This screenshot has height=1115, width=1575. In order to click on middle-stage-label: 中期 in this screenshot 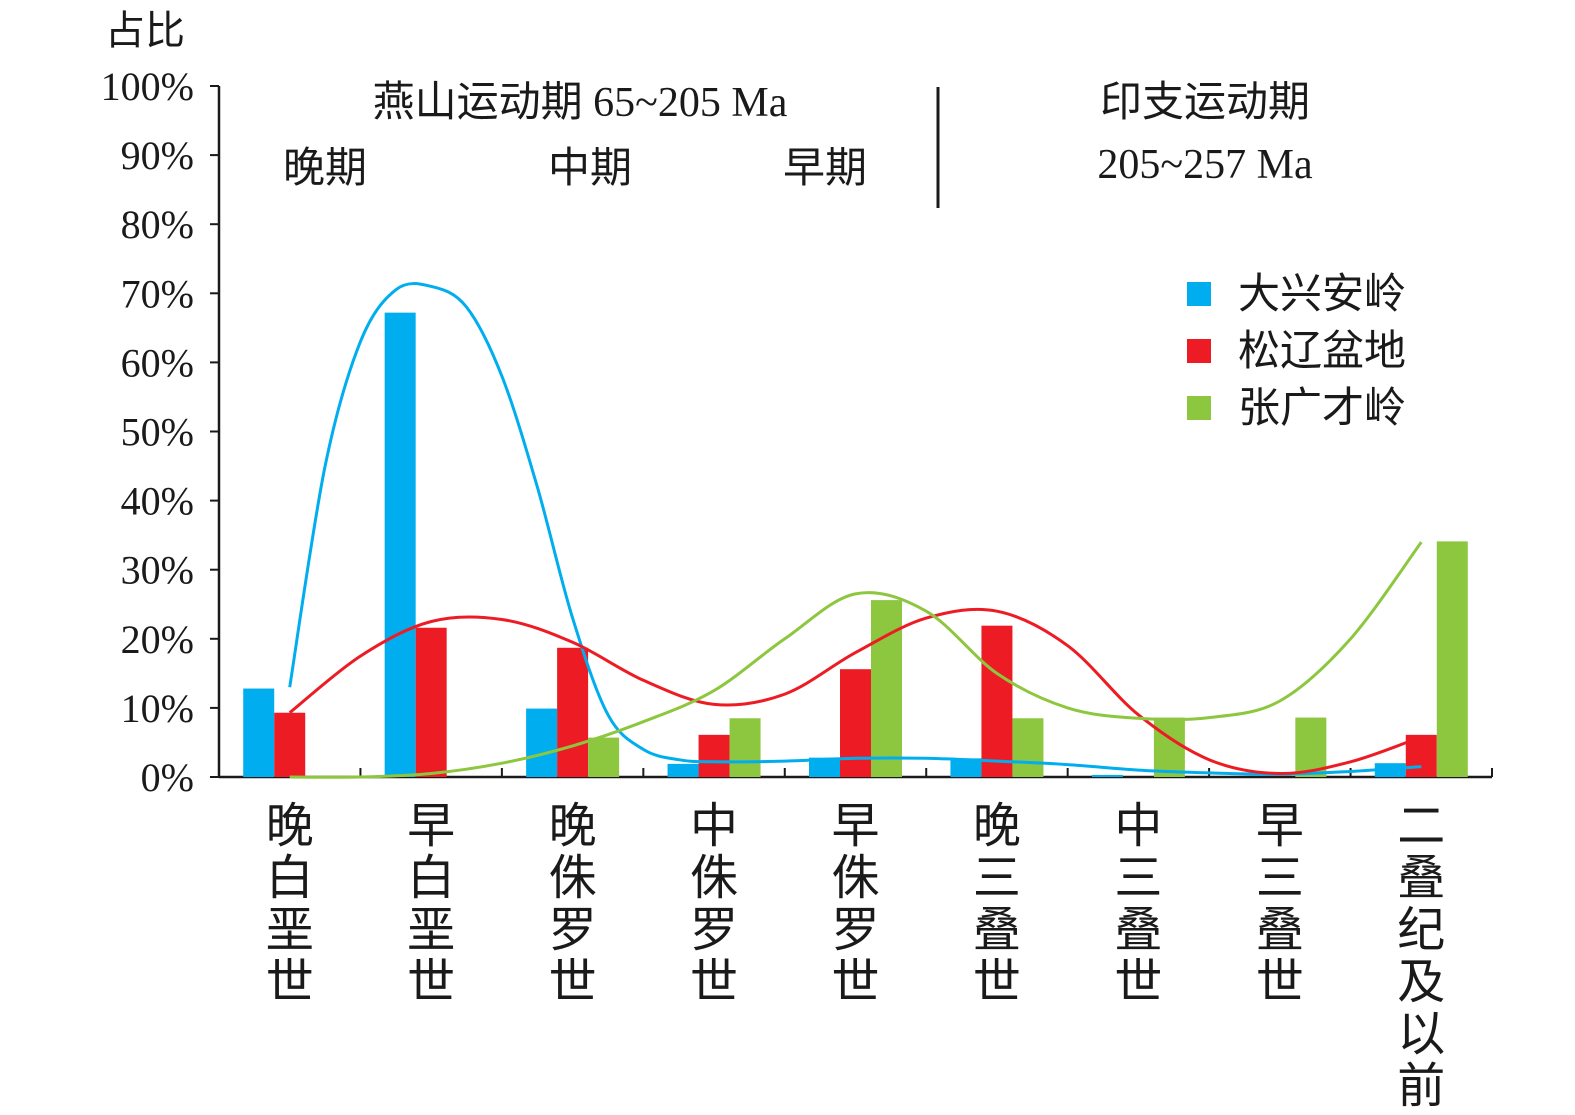, I will do `click(590, 169)`.